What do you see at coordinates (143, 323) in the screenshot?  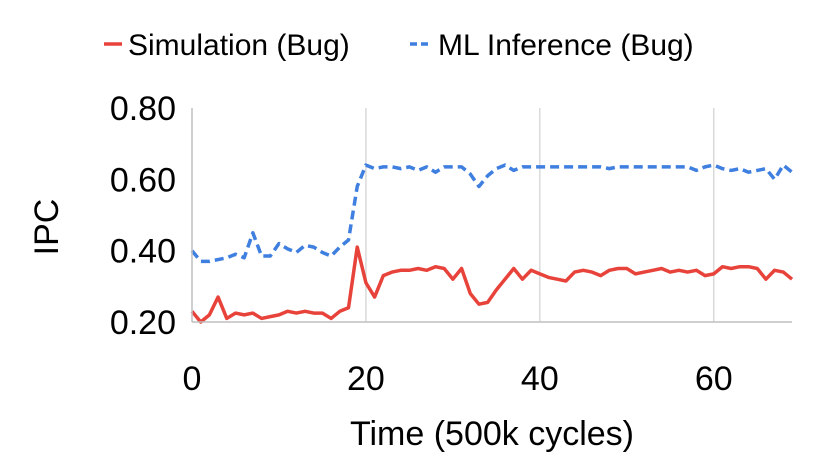 I see `y-tick-label: 0.20` at bounding box center [143, 323].